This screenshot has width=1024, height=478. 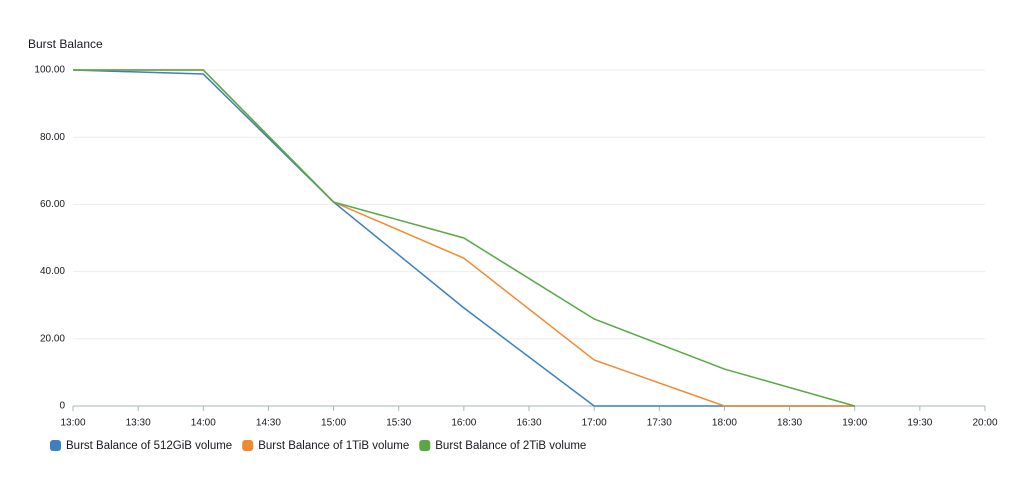 What do you see at coordinates (52, 204) in the screenshot?
I see `y-tick-label: 60.00` at bounding box center [52, 204].